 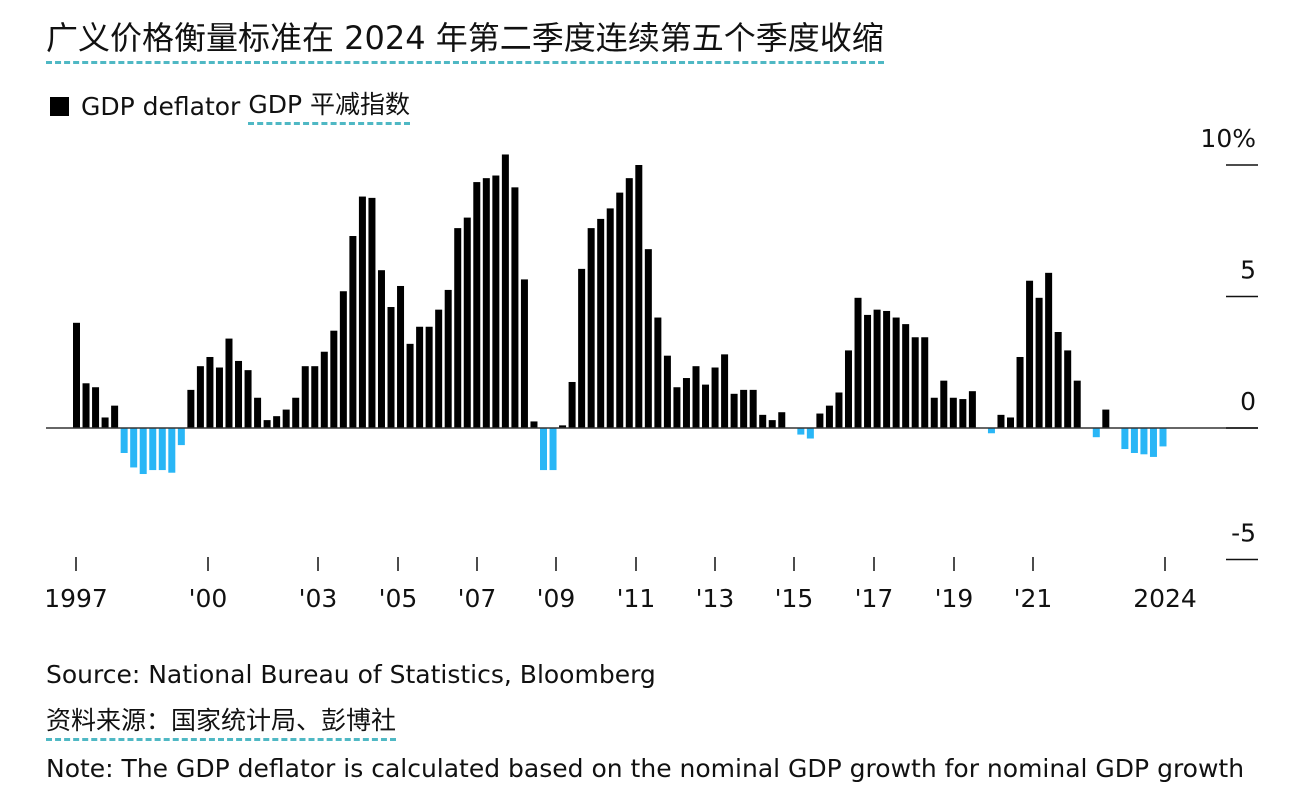 I want to click on legend-label-en: GDP deflator, so click(x=161, y=106).